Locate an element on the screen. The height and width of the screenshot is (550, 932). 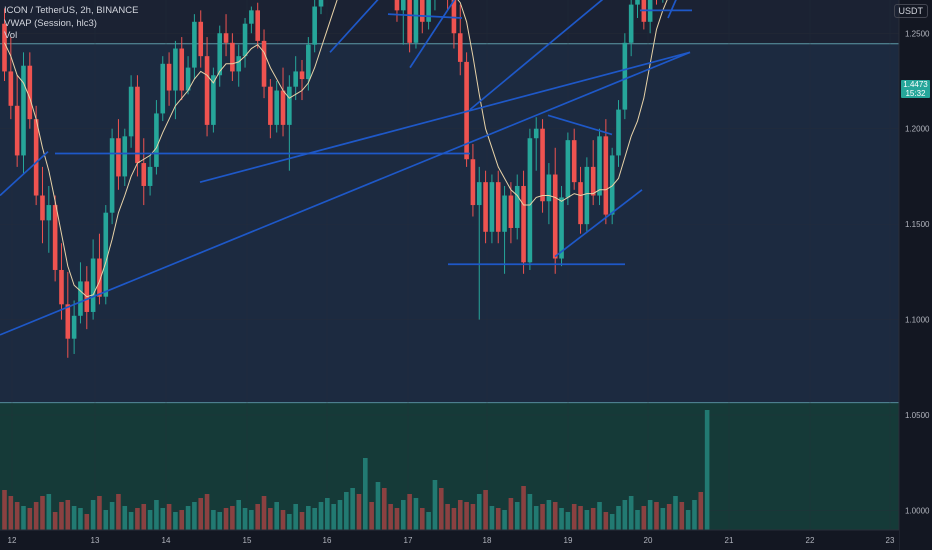
last-price-tag: 1.4473 15:32 is located at coordinates (915, 89).